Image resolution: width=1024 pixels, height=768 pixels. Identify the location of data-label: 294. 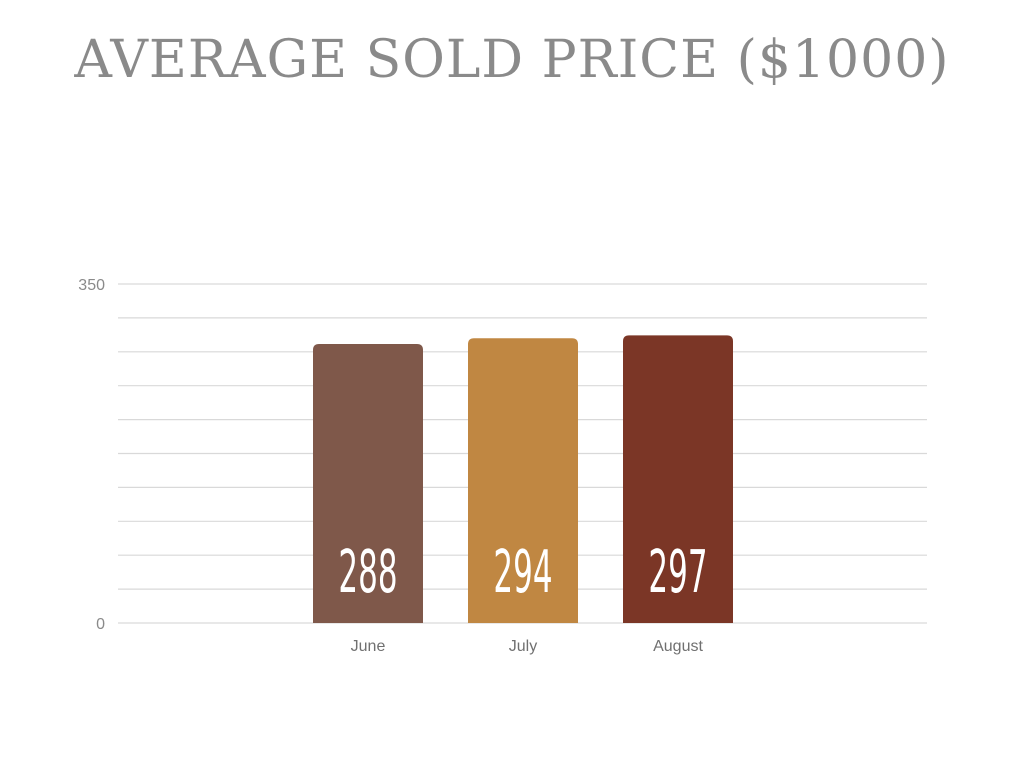
(522, 572).